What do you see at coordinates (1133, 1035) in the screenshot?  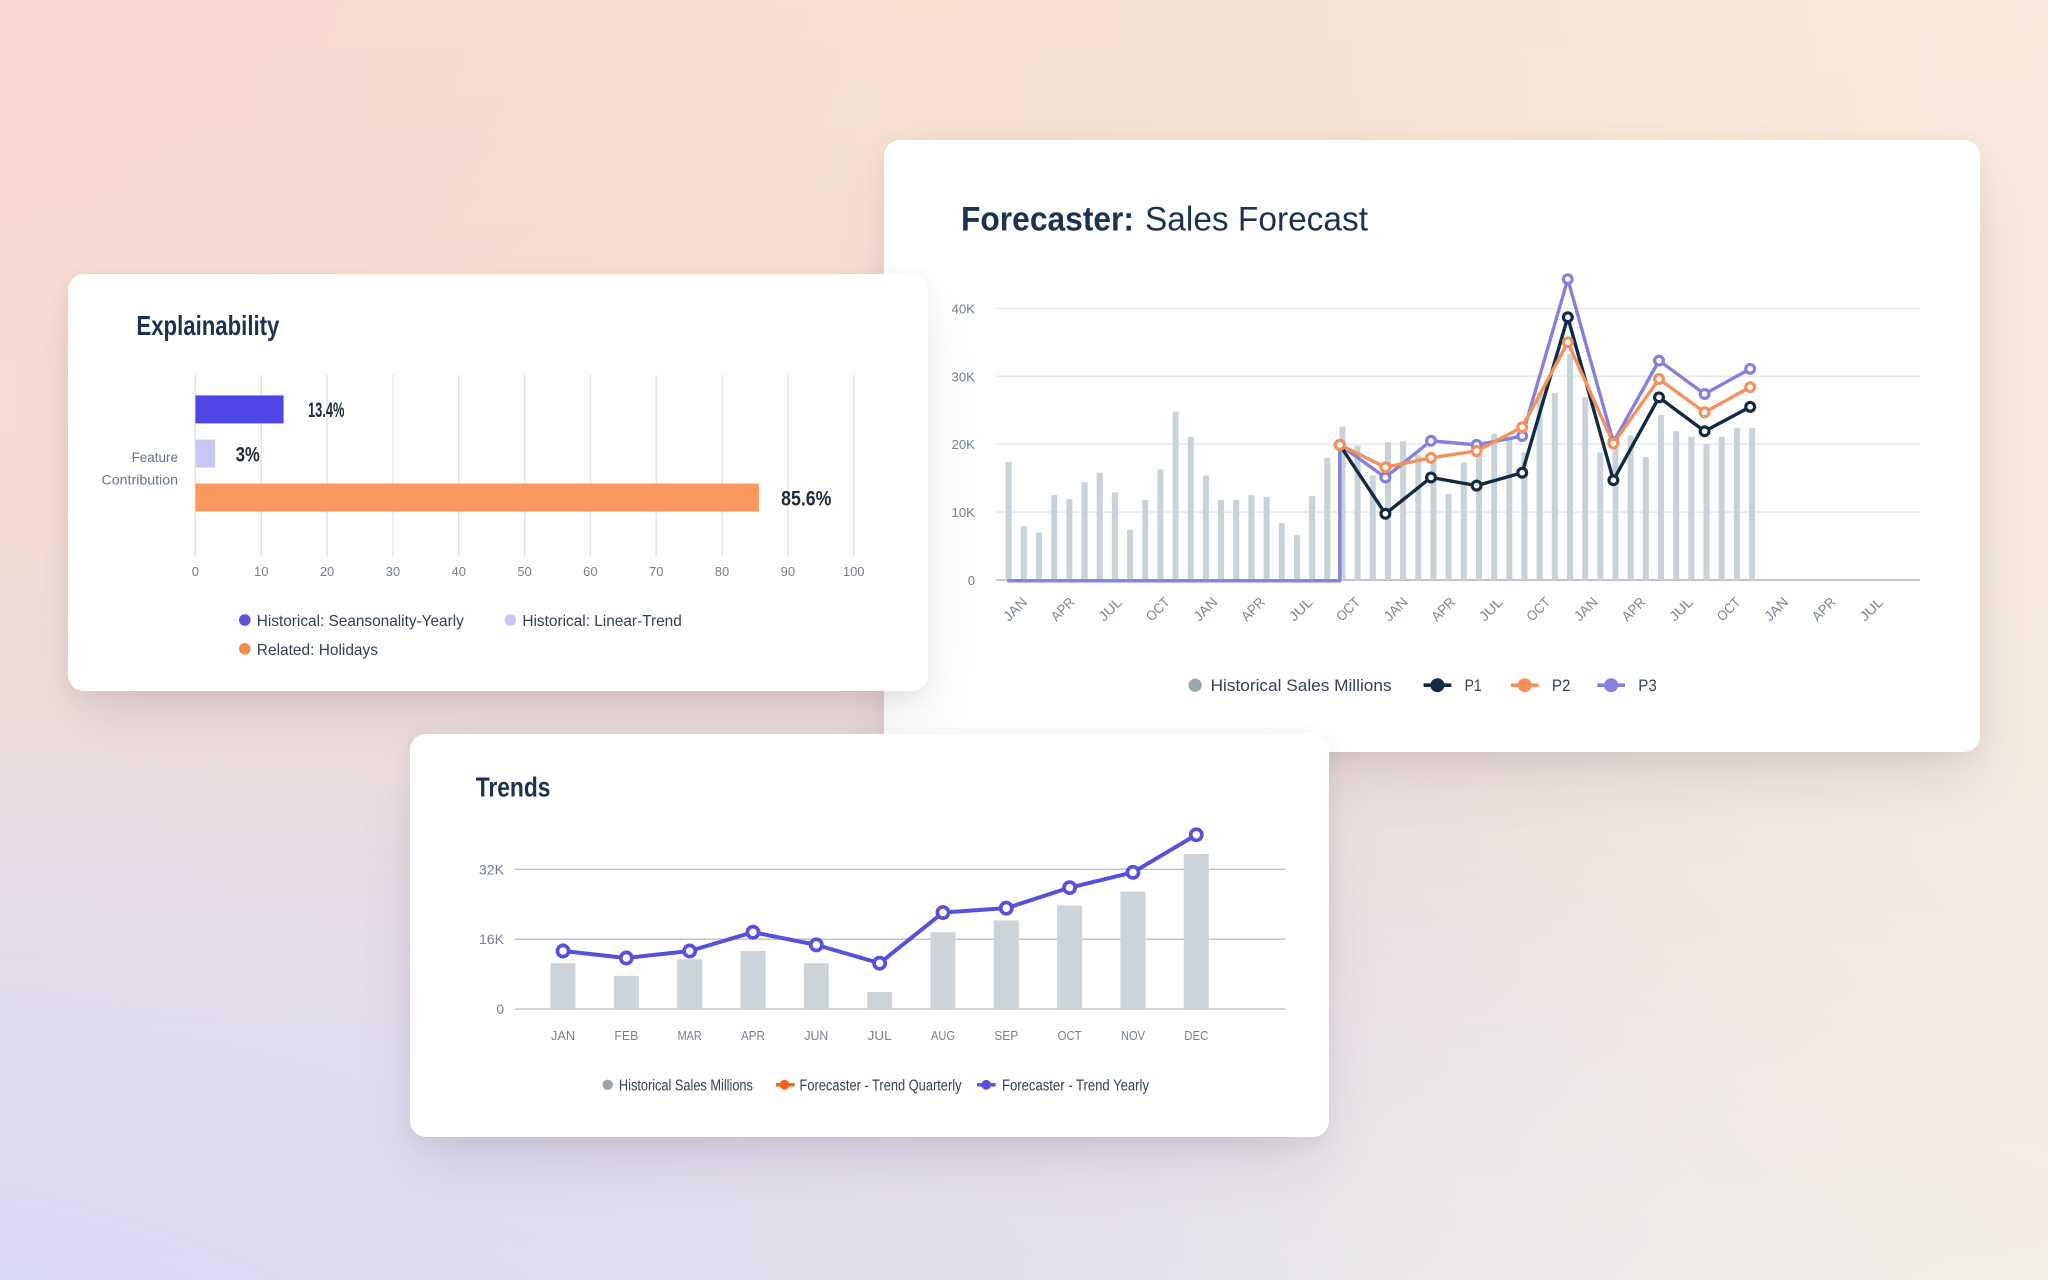 I see `svg-text: NOV` at bounding box center [1133, 1035].